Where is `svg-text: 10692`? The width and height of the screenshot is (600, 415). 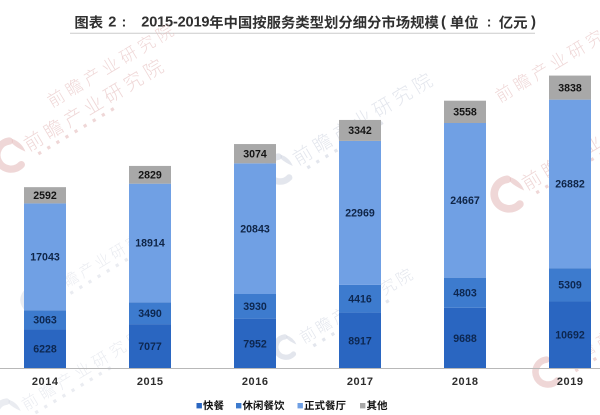
svg-text: 10692 is located at coordinates (570, 336).